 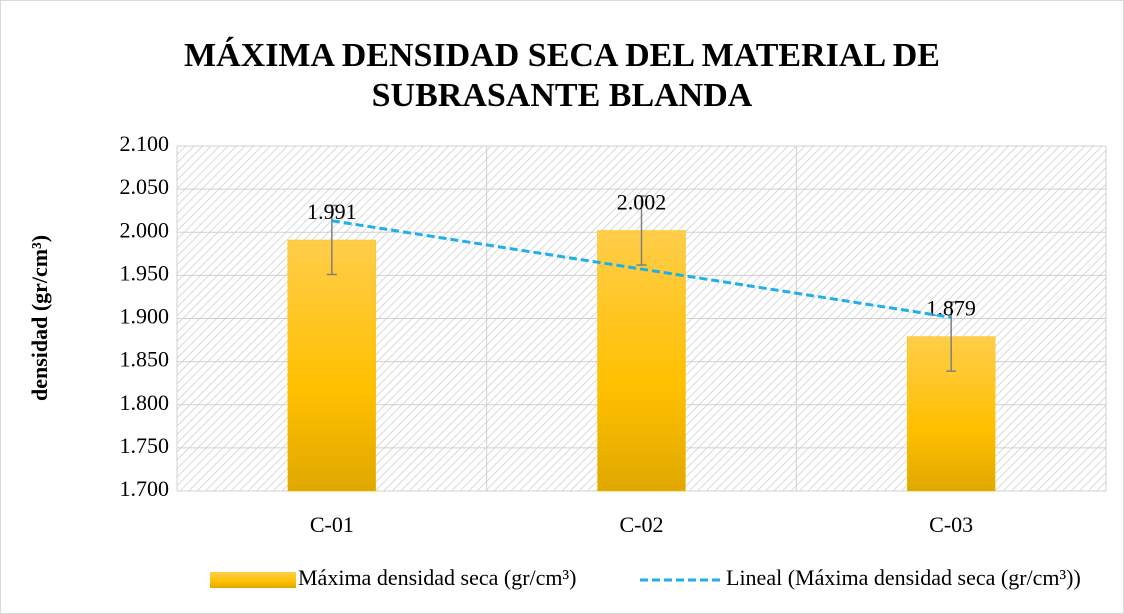 What do you see at coordinates (562, 95) in the screenshot?
I see `chart-title: SUBRASANTE BLANDA` at bounding box center [562, 95].